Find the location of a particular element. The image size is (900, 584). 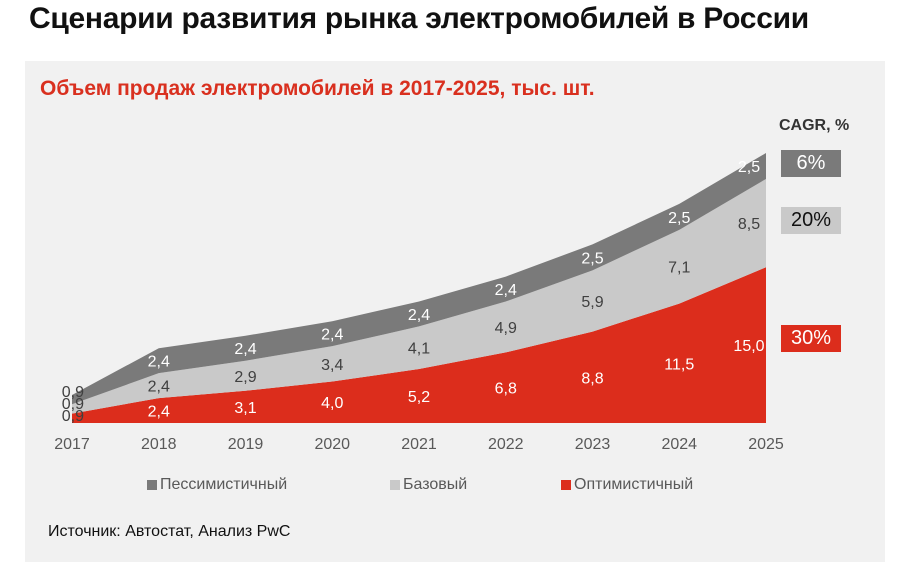

legend-optimistic: Оптимистичный is located at coordinates (627, 485).